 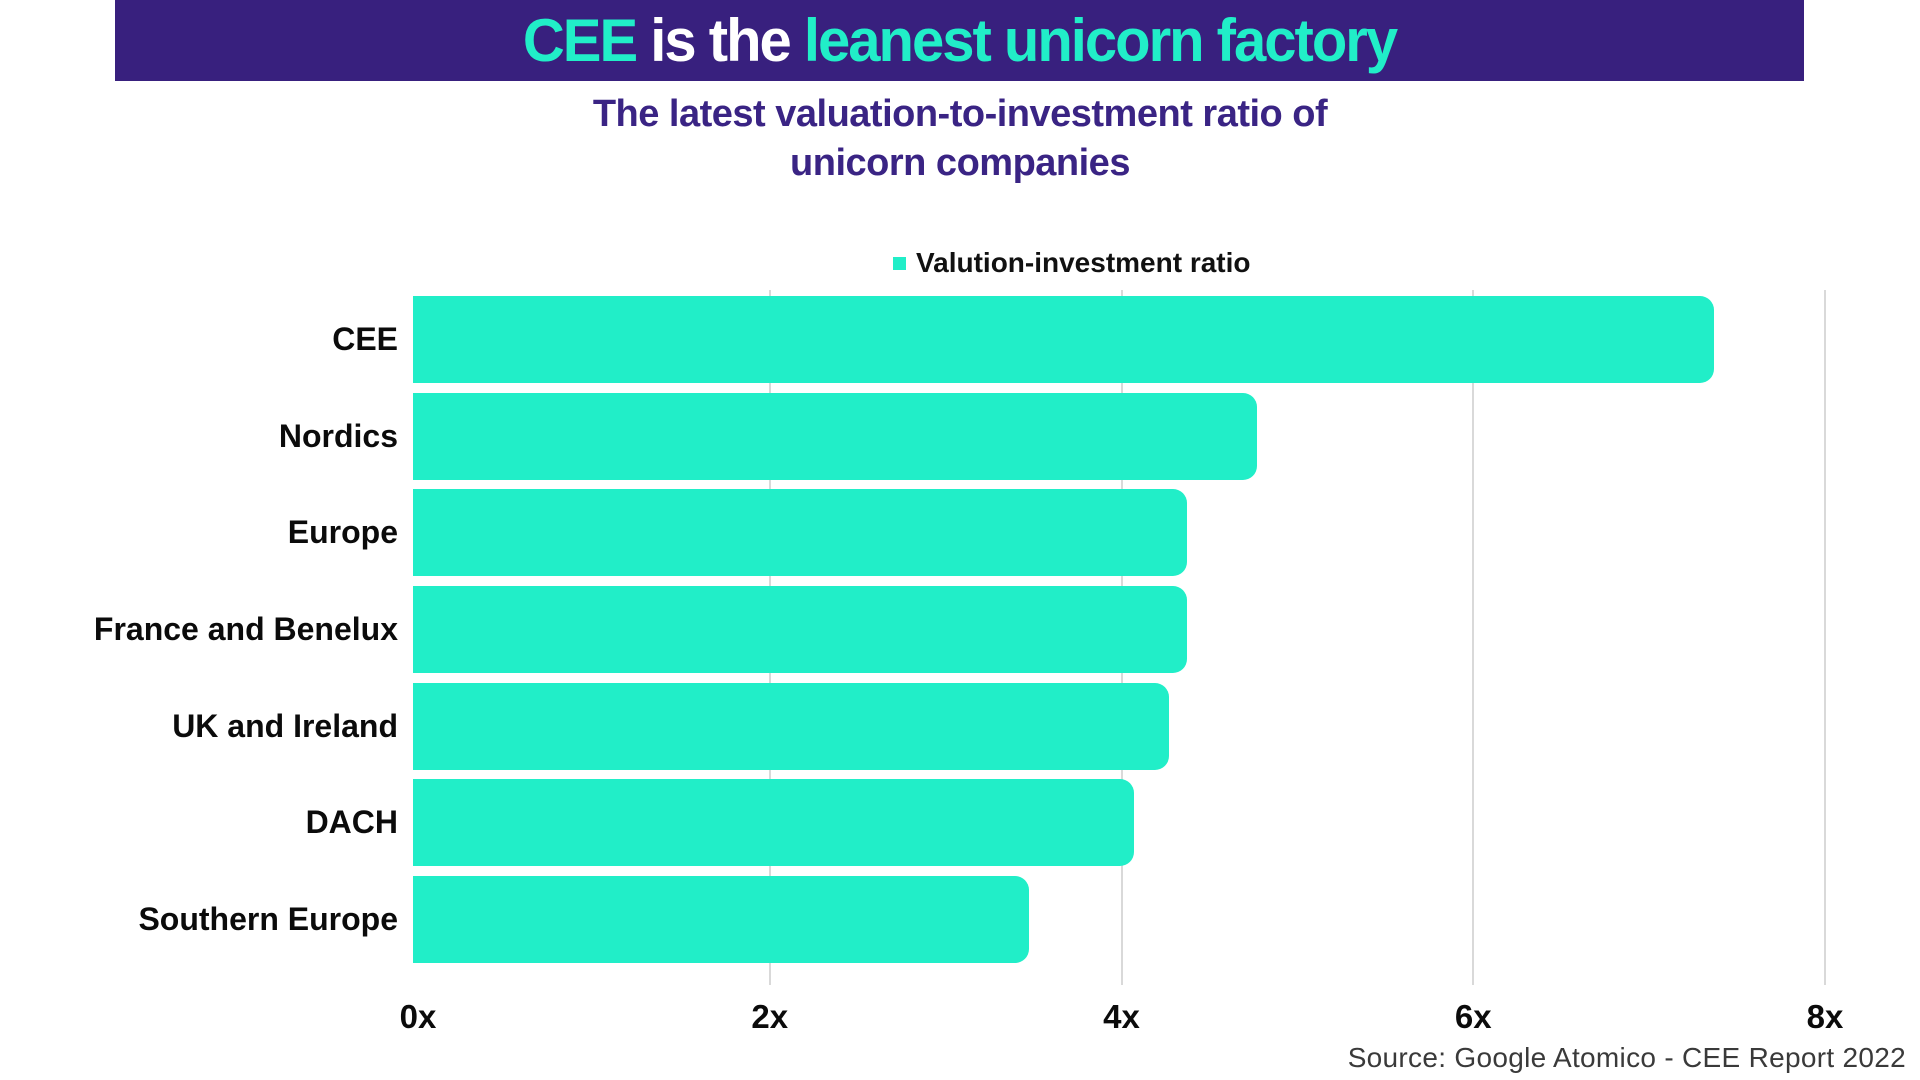 I want to click on category-label: DACH, so click(x=351, y=822).